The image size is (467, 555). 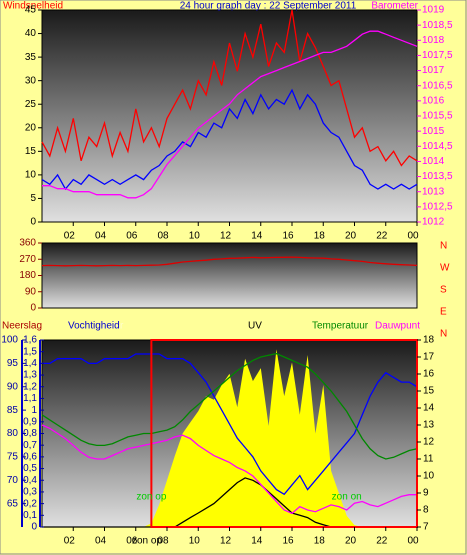 What do you see at coordinates (30, 421) in the screenshot?
I see `y-tick-label: 0,9` at bounding box center [30, 421].